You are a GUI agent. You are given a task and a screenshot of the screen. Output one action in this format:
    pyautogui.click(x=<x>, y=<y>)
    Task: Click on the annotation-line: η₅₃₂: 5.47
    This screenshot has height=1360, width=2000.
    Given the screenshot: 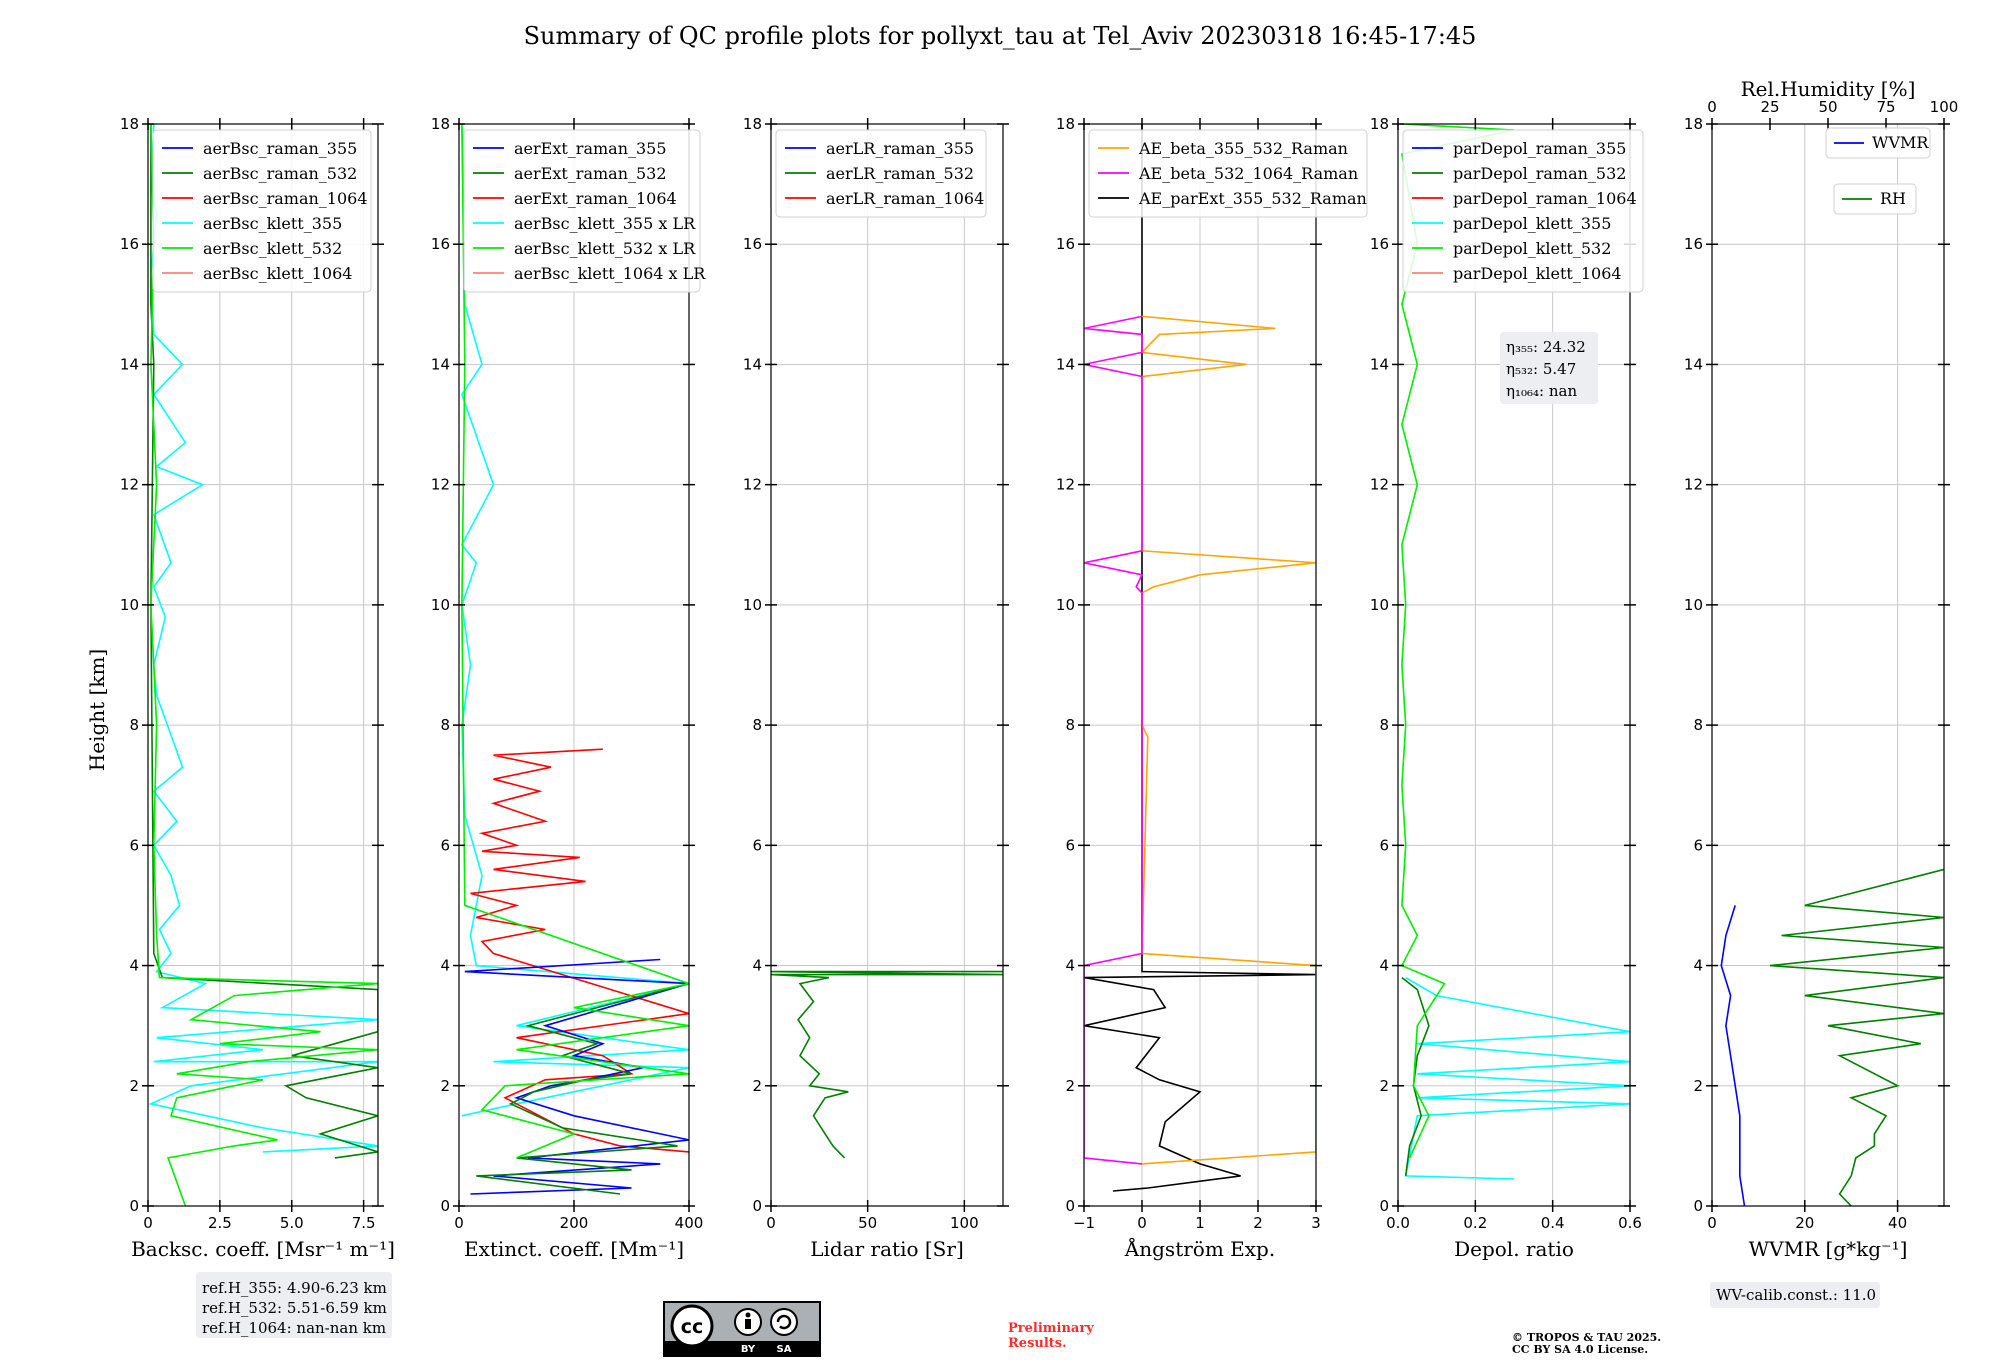 What is the action you would take?
    pyautogui.click(x=1541, y=369)
    